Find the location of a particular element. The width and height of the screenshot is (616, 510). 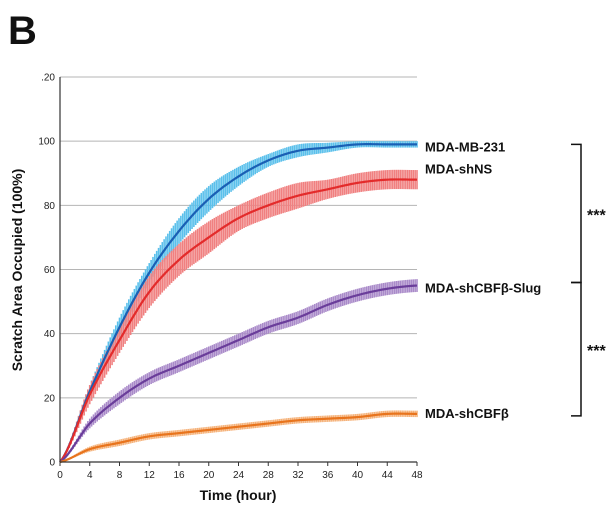

series-label: MDA-shNS is located at coordinates (458, 169).